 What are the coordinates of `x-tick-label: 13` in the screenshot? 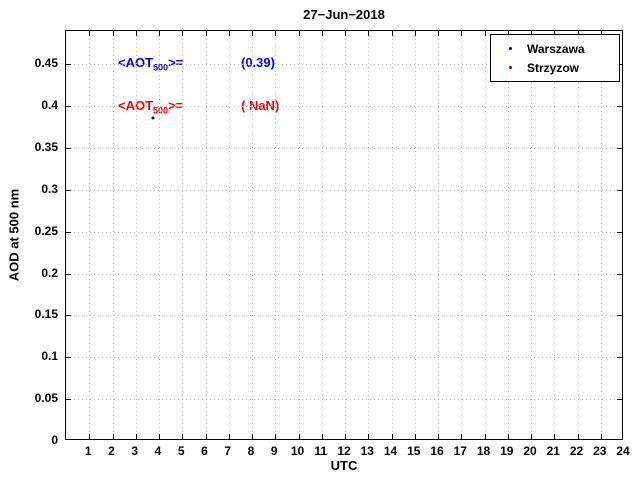 It's located at (367, 451).